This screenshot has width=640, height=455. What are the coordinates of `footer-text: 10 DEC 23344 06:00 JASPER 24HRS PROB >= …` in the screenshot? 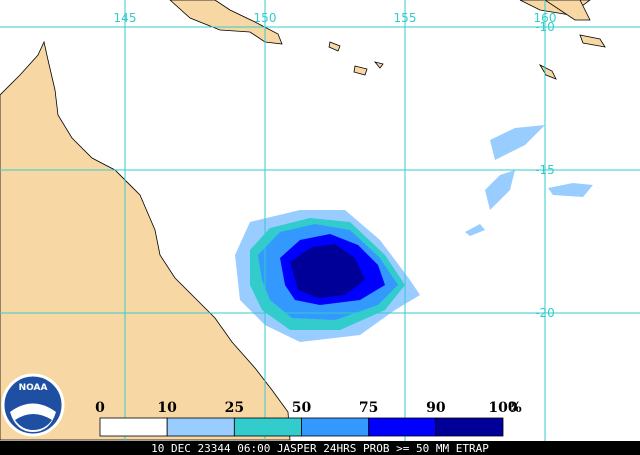 It's located at (320, 448).